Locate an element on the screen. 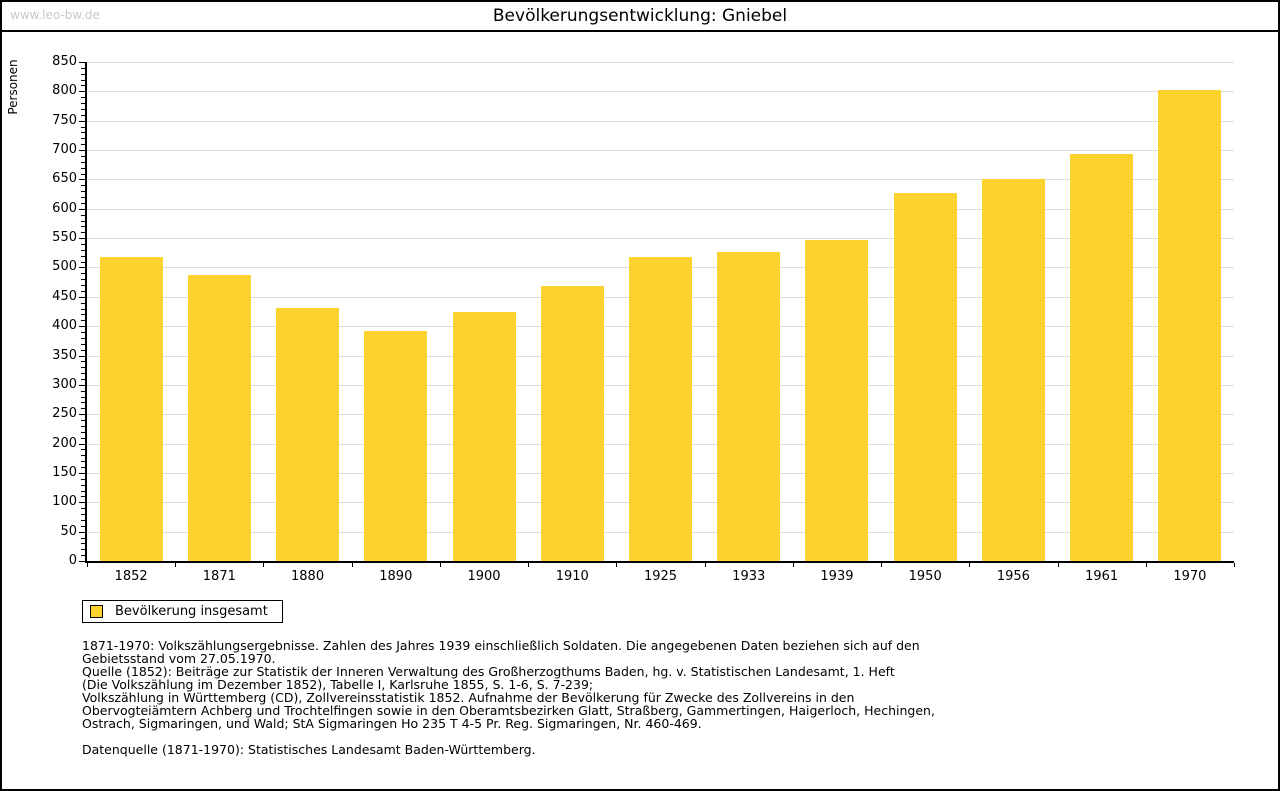 The height and width of the screenshot is (791, 1280). y-tick-label: 600 is located at coordinates (64, 208).